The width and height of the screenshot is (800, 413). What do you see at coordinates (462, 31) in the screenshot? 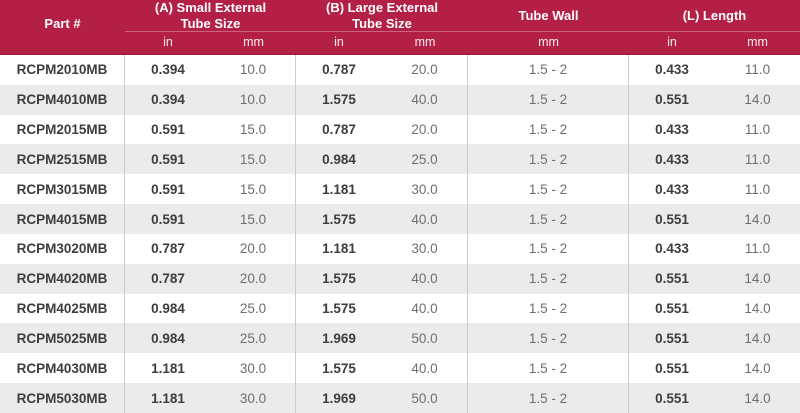
I see `header-group-underline` at bounding box center [462, 31].